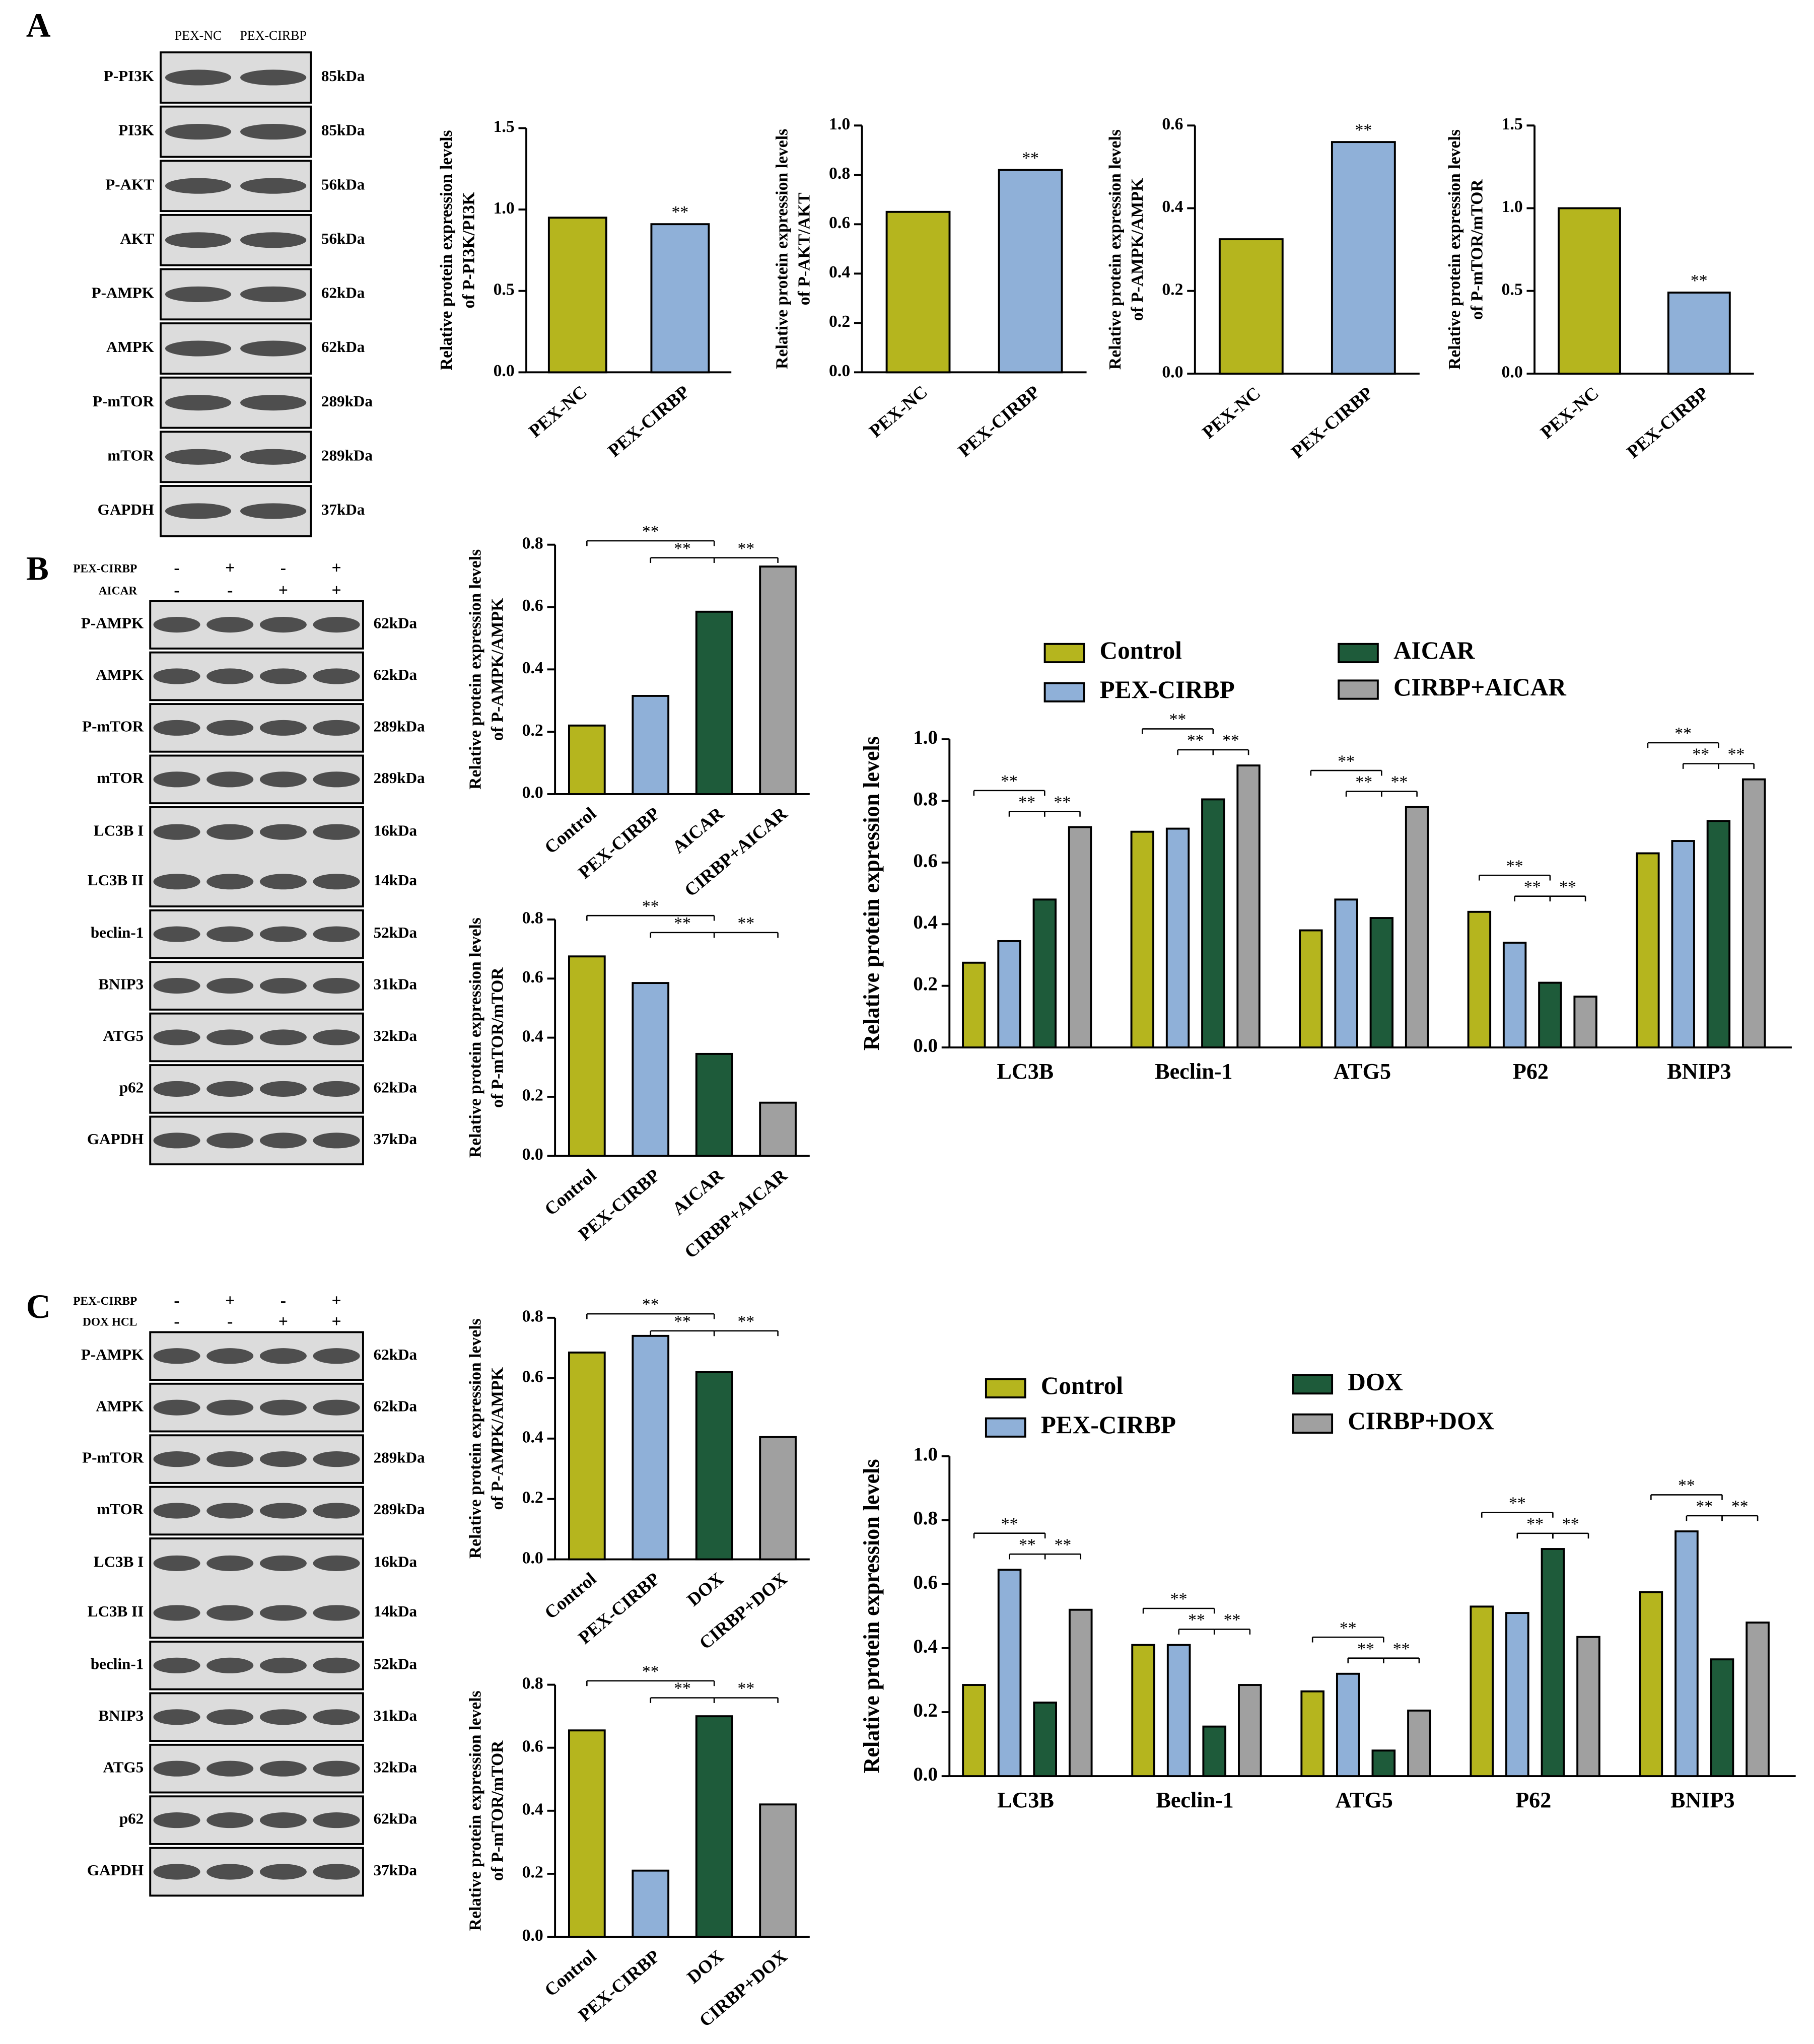  What do you see at coordinates (697, 831) in the screenshot?
I see `x-tick-label: AICAR` at bounding box center [697, 831].